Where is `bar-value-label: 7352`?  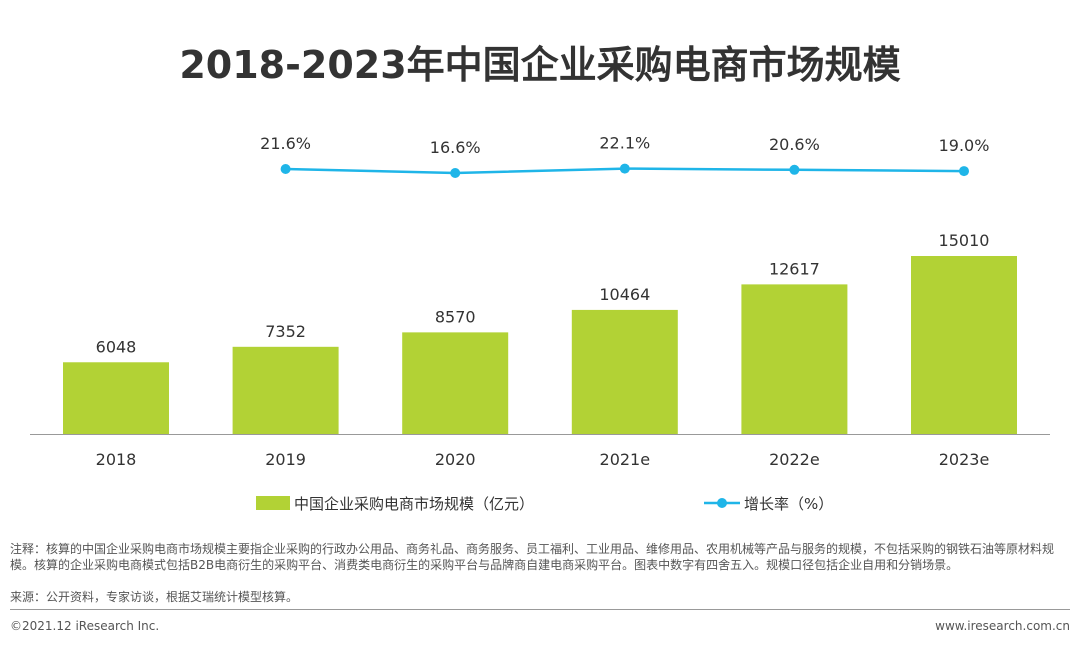
bar-value-label: 7352 is located at coordinates (285, 331).